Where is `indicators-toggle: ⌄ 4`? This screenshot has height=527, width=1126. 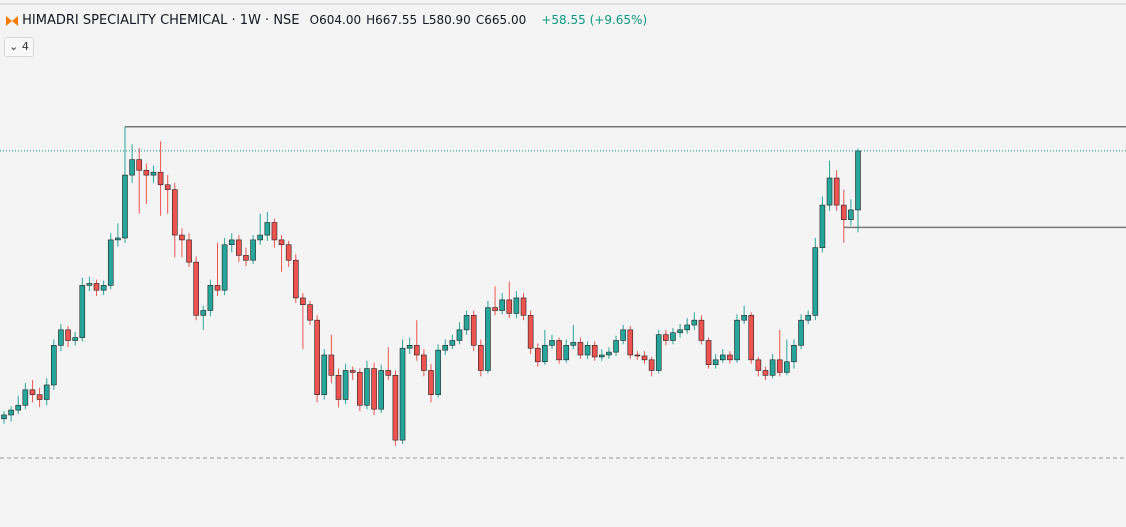 indicators-toggle: ⌄ 4 is located at coordinates (19, 47).